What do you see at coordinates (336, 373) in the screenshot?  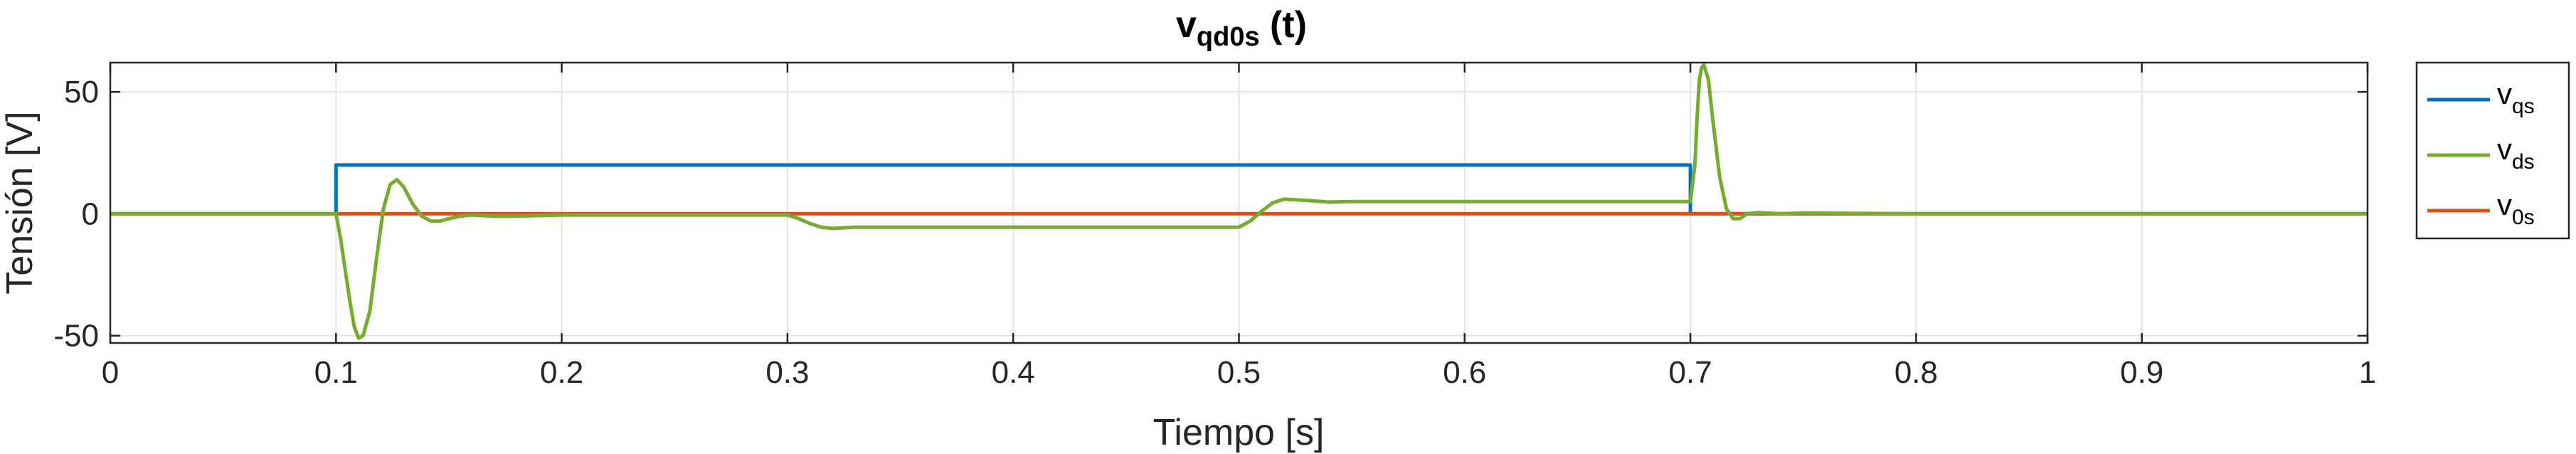 I see `x-tick-label: 0.1` at bounding box center [336, 373].